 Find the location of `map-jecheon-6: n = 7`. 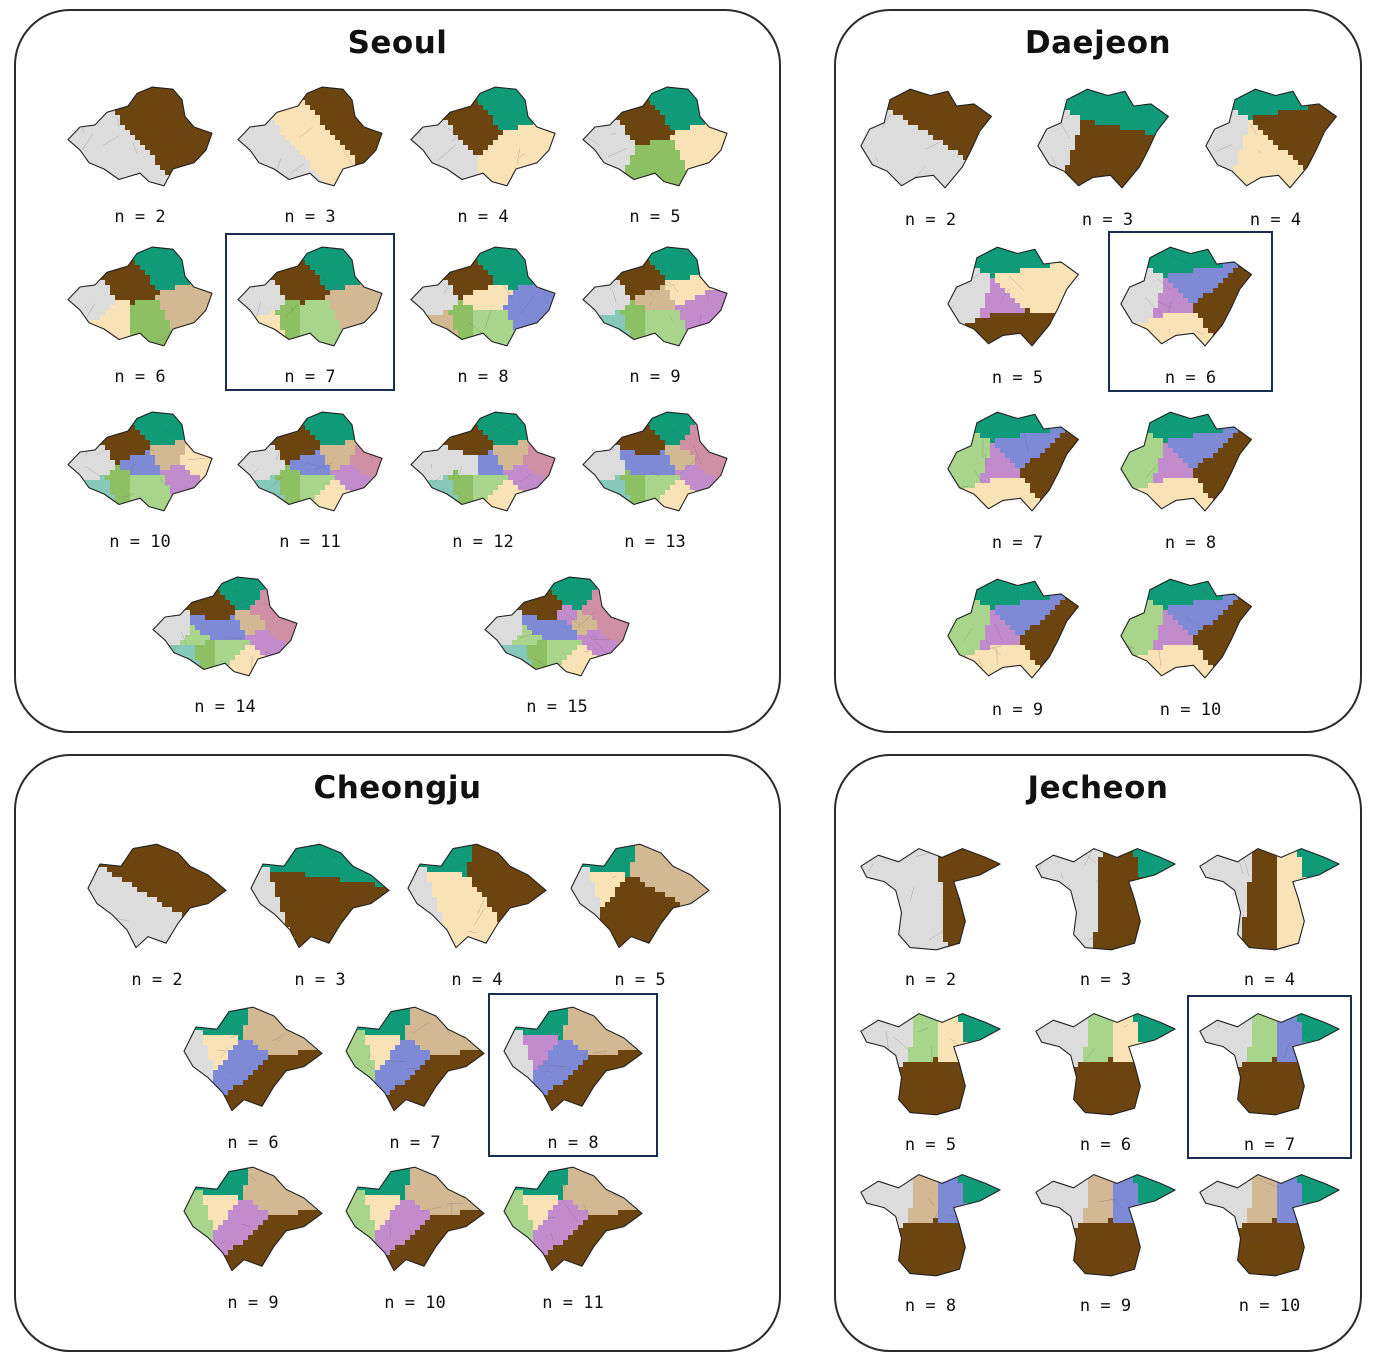

map-jecheon-6: n = 7 is located at coordinates (1269, 1082).